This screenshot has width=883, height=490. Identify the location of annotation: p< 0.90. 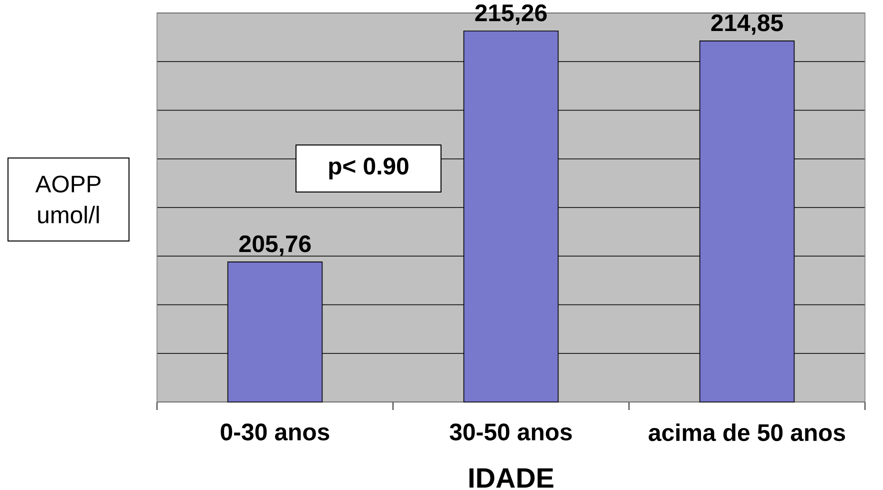
(368, 169).